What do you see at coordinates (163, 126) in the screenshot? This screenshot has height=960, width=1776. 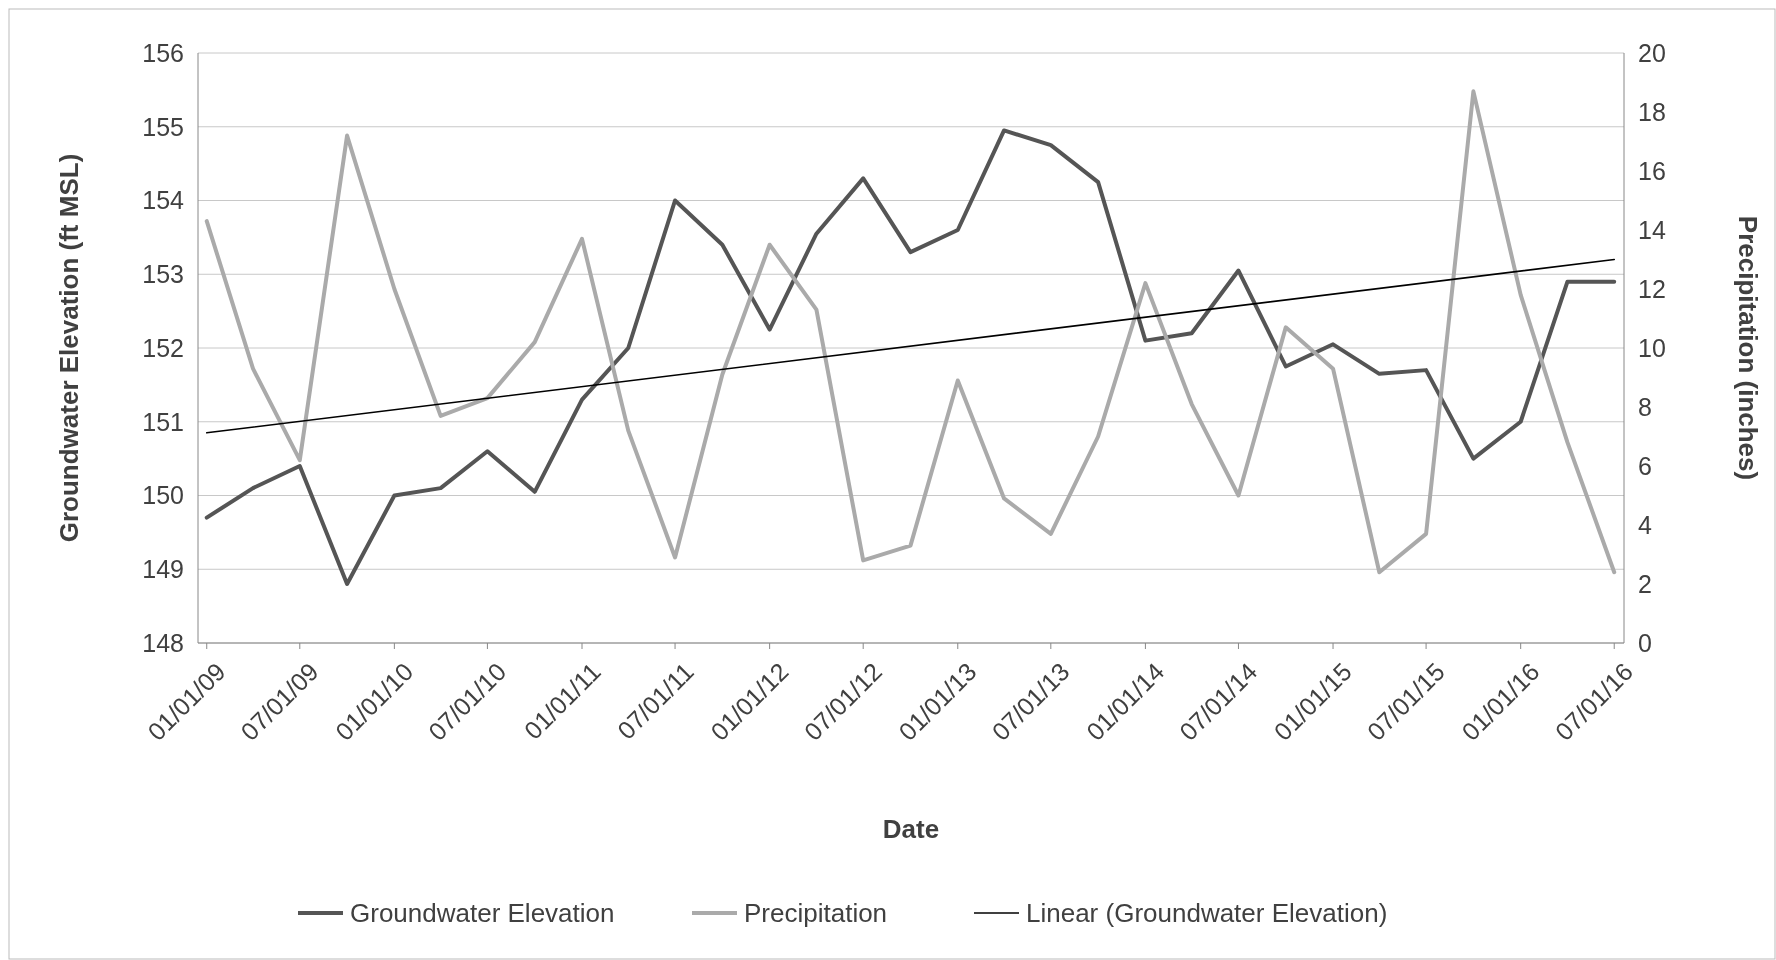 I see `y-tick-label: 155` at bounding box center [163, 126].